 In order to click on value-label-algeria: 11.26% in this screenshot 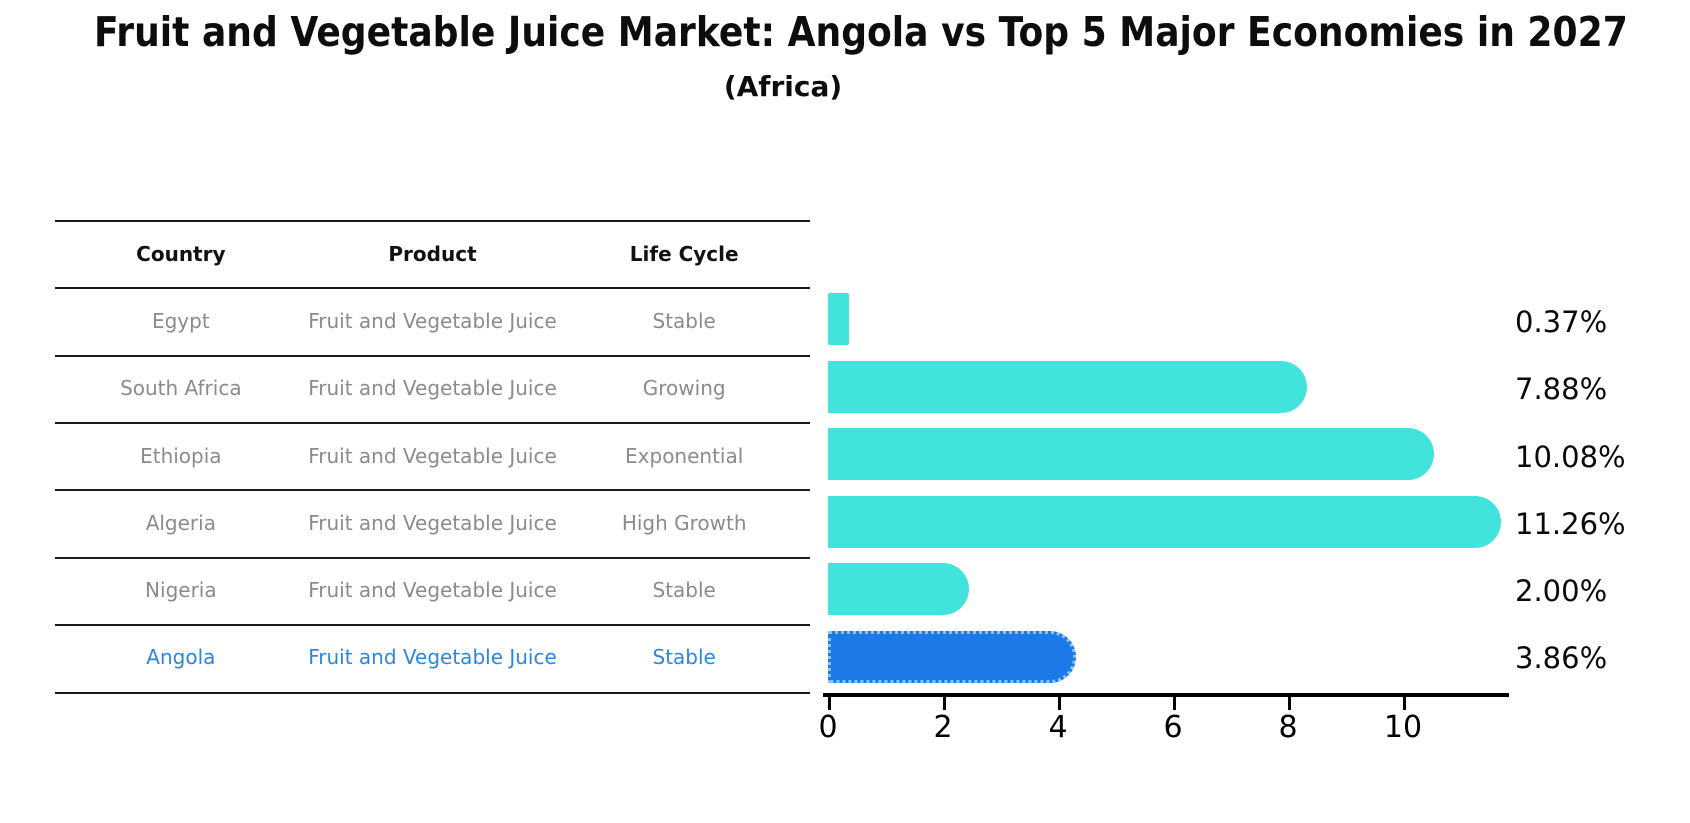, I will do `click(1570, 524)`.